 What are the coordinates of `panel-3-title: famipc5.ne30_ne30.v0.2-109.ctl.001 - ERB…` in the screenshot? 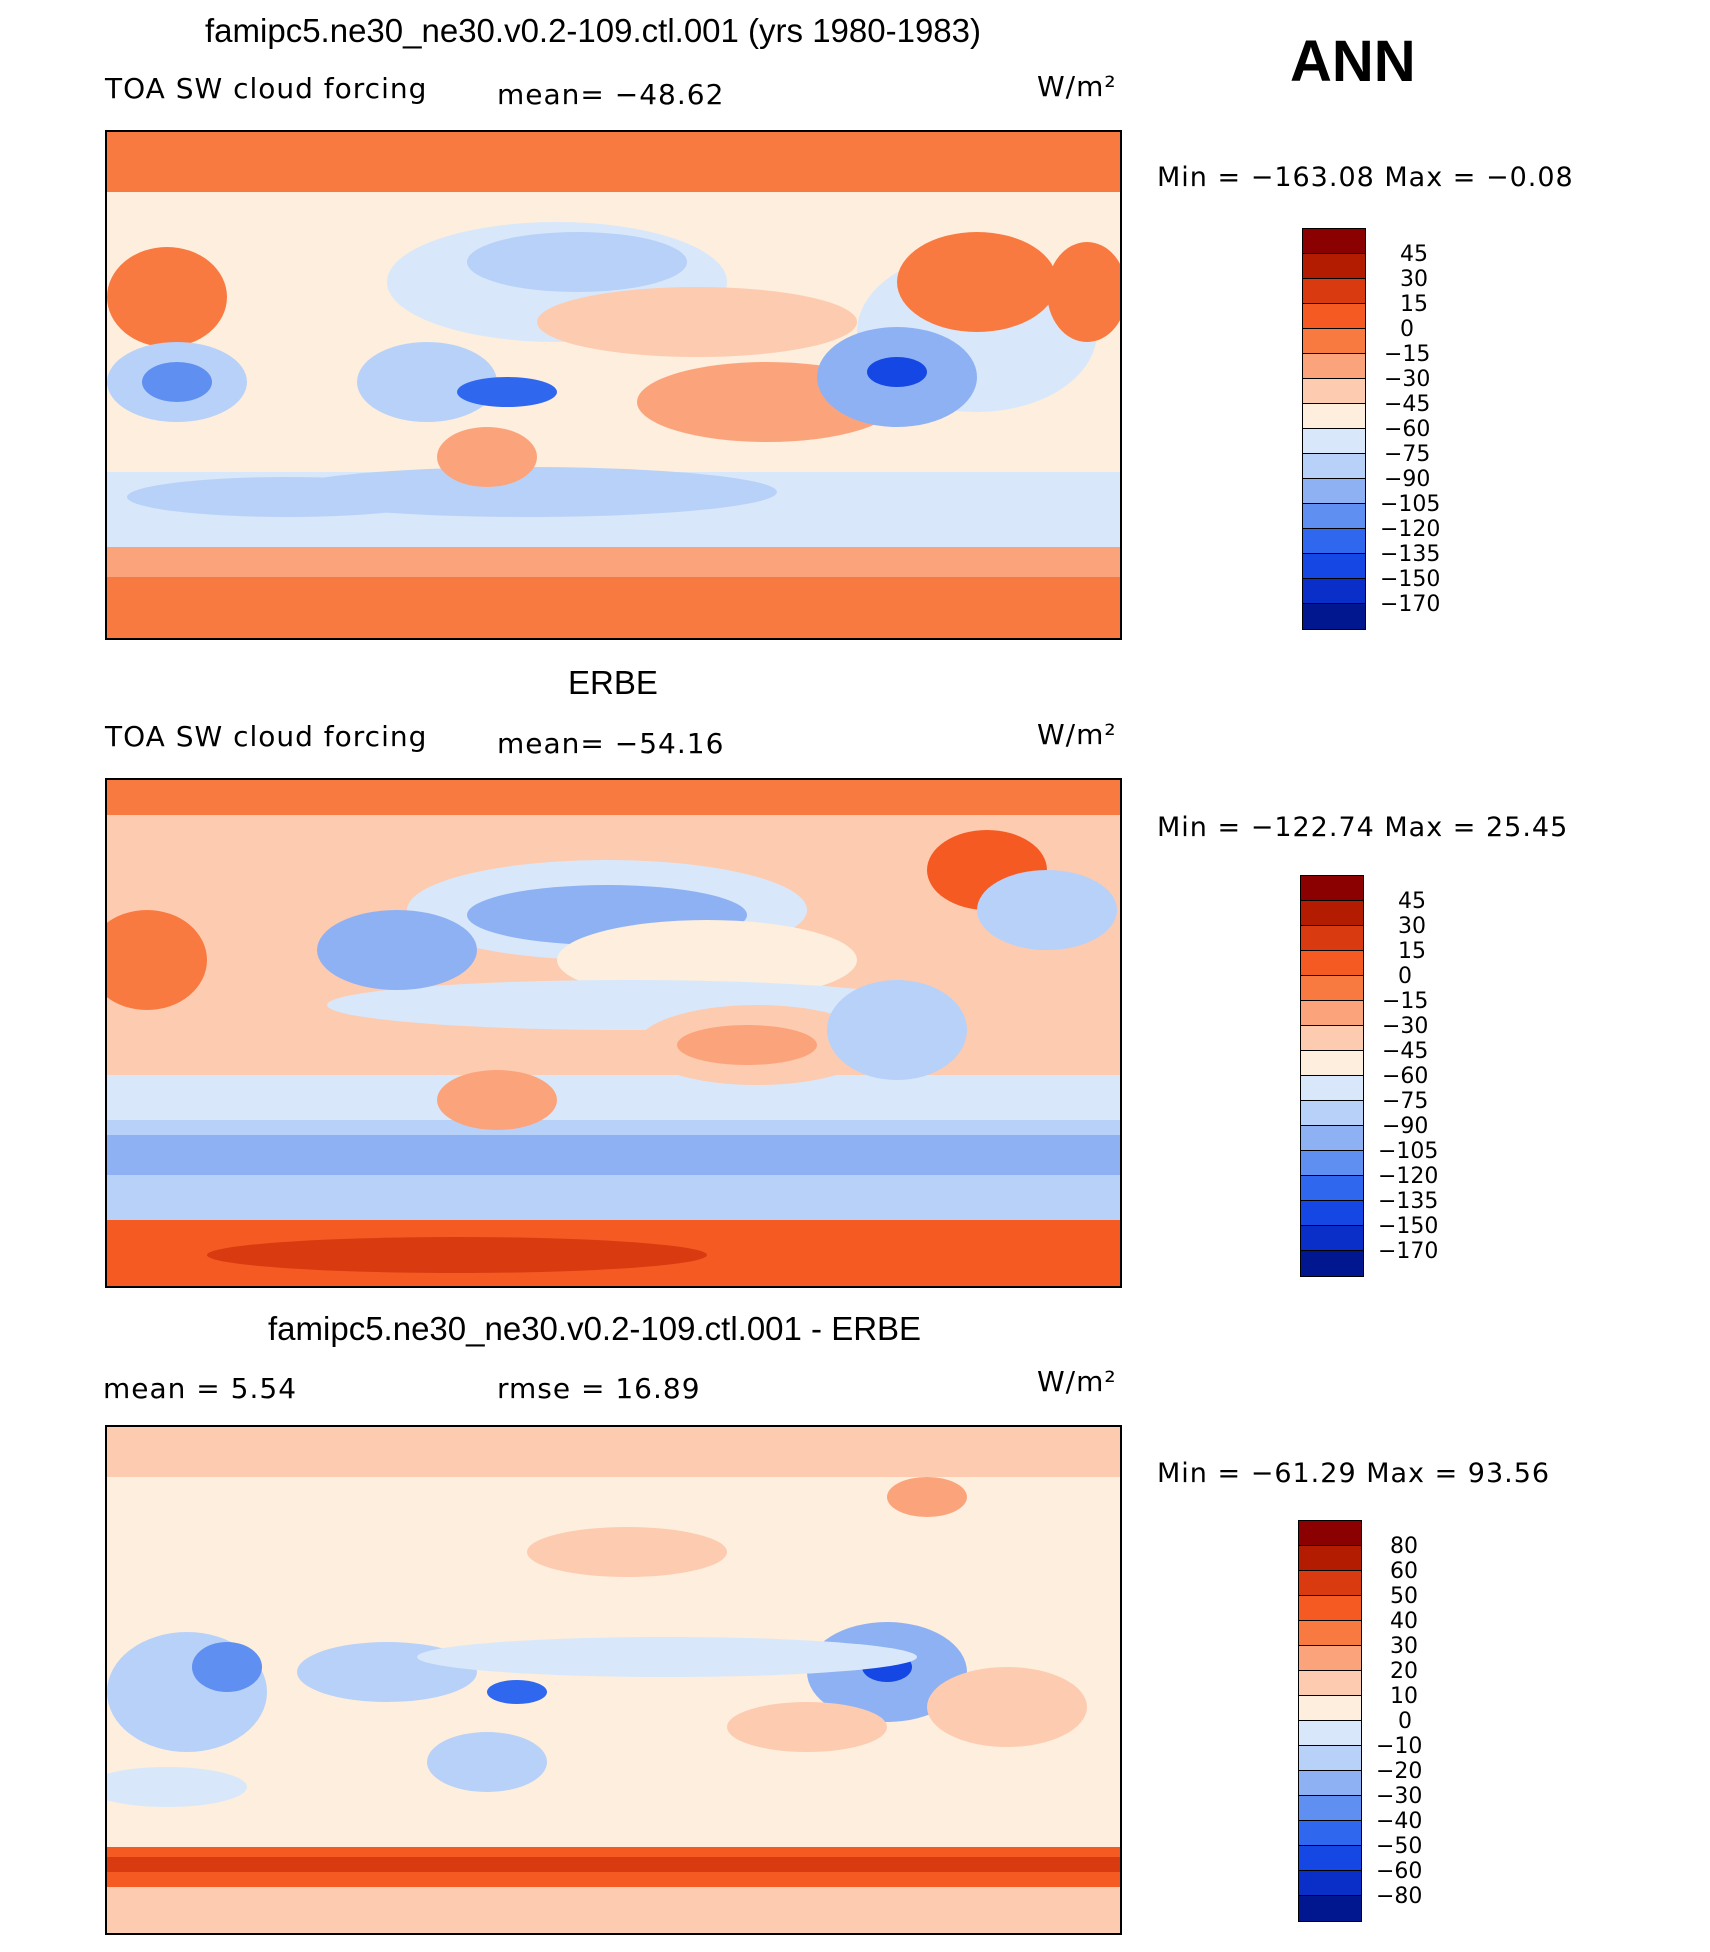 It's located at (595, 1328).